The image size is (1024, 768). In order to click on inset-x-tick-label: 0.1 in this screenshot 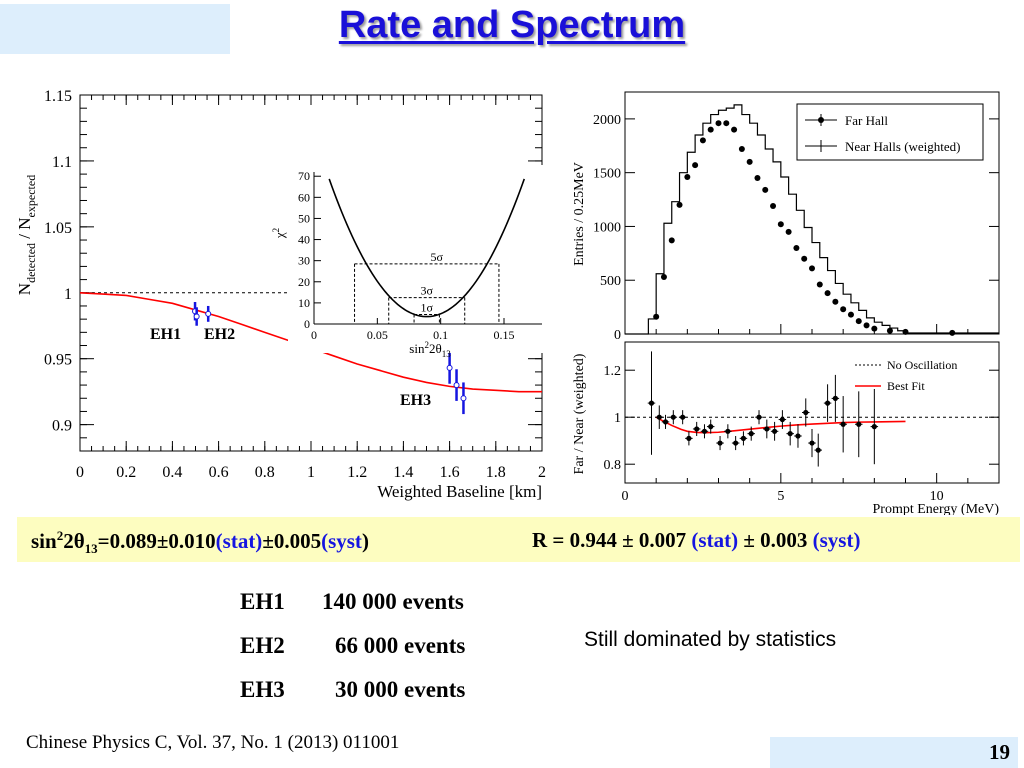, I will do `click(440, 335)`.